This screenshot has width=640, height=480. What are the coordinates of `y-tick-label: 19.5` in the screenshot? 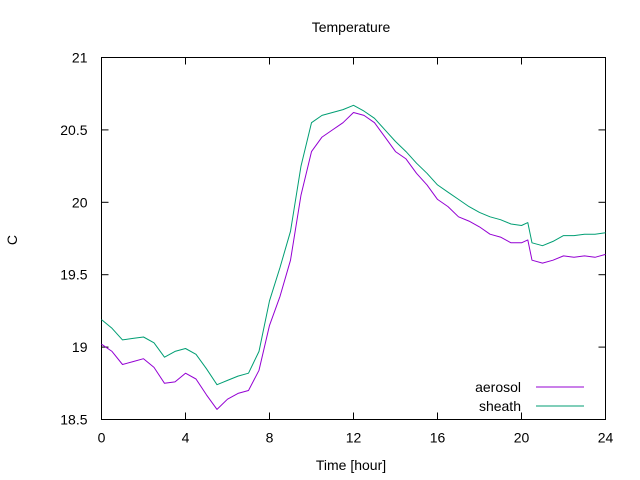 It's located at (73, 275).